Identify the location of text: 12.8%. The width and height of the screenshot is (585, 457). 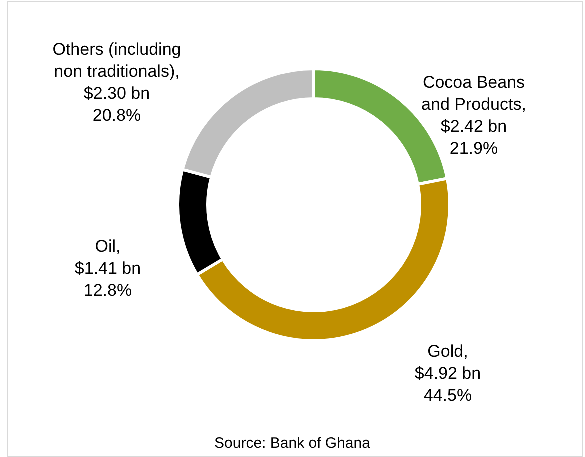
(108, 290).